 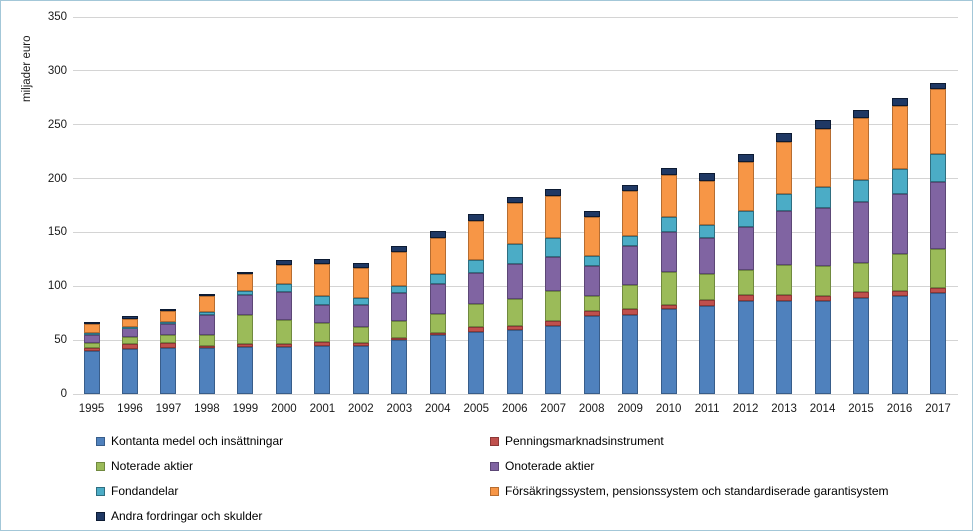 What do you see at coordinates (57, 70) in the screenshot?
I see `y-axis-tick-label: 300` at bounding box center [57, 70].